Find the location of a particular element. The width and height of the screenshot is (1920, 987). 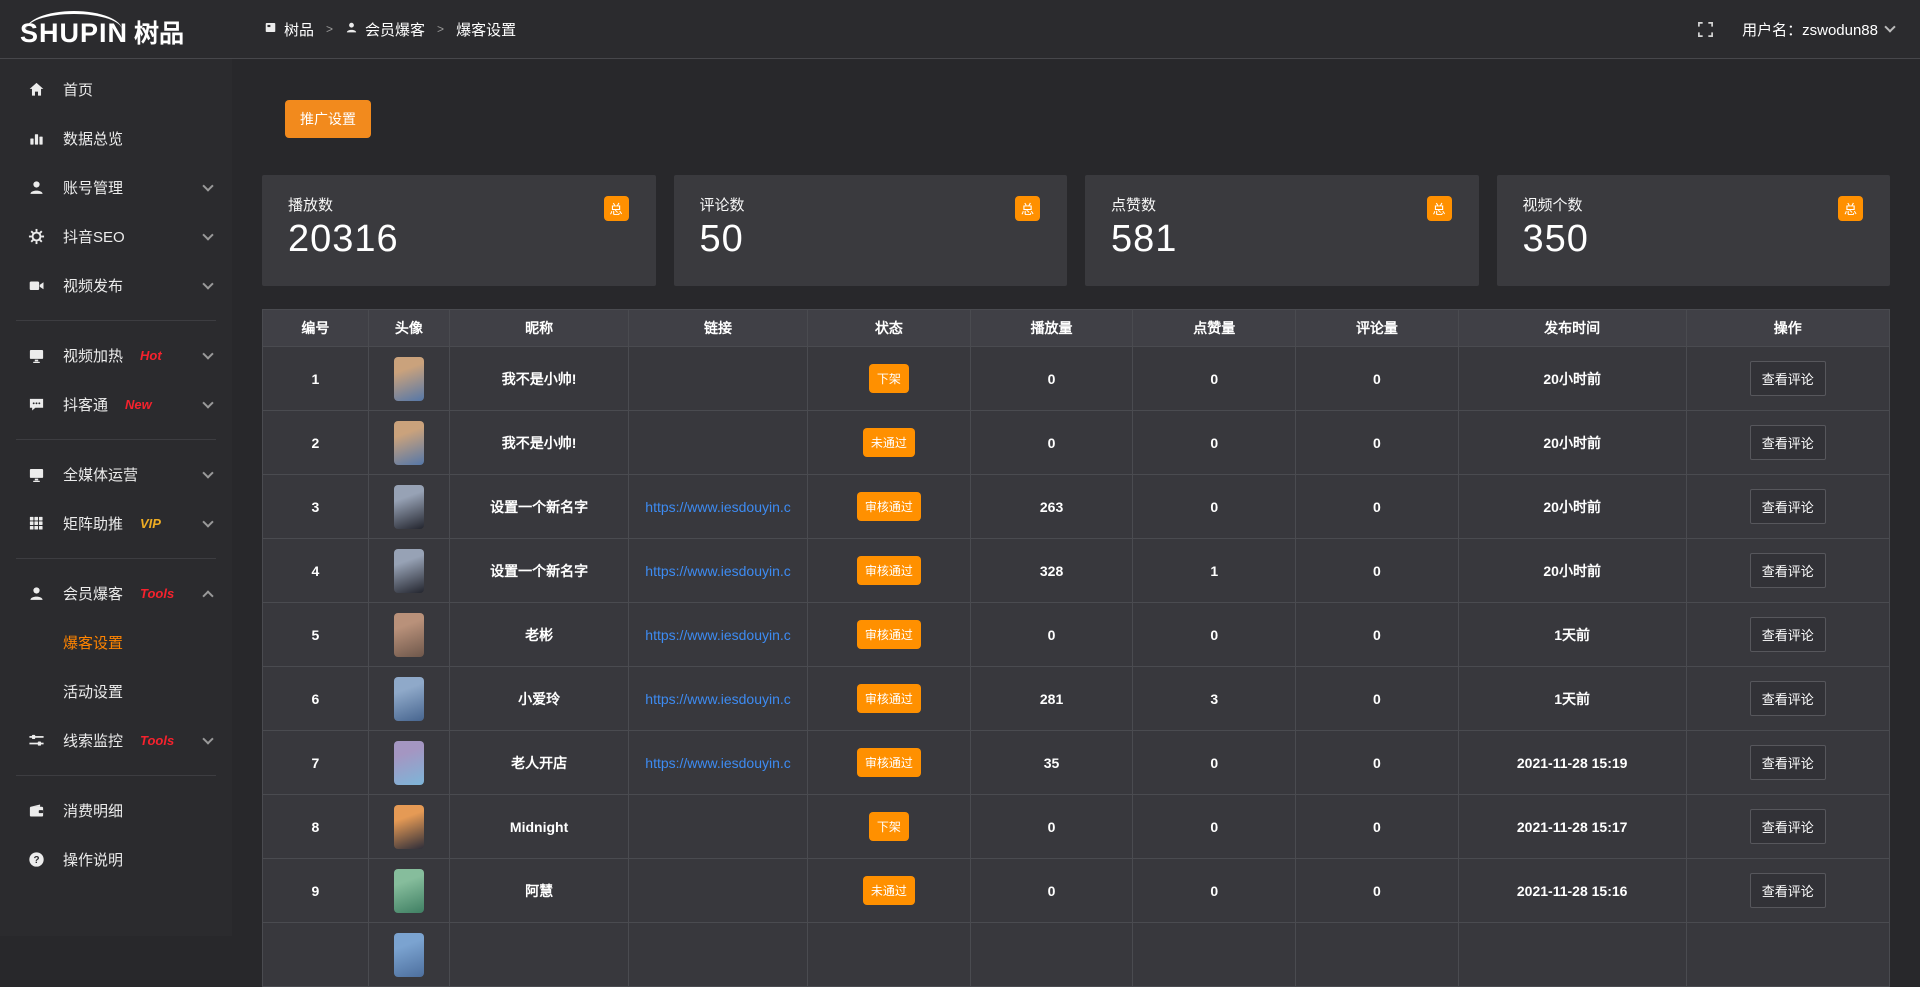

cell-id: 6 is located at coordinates (316, 699).